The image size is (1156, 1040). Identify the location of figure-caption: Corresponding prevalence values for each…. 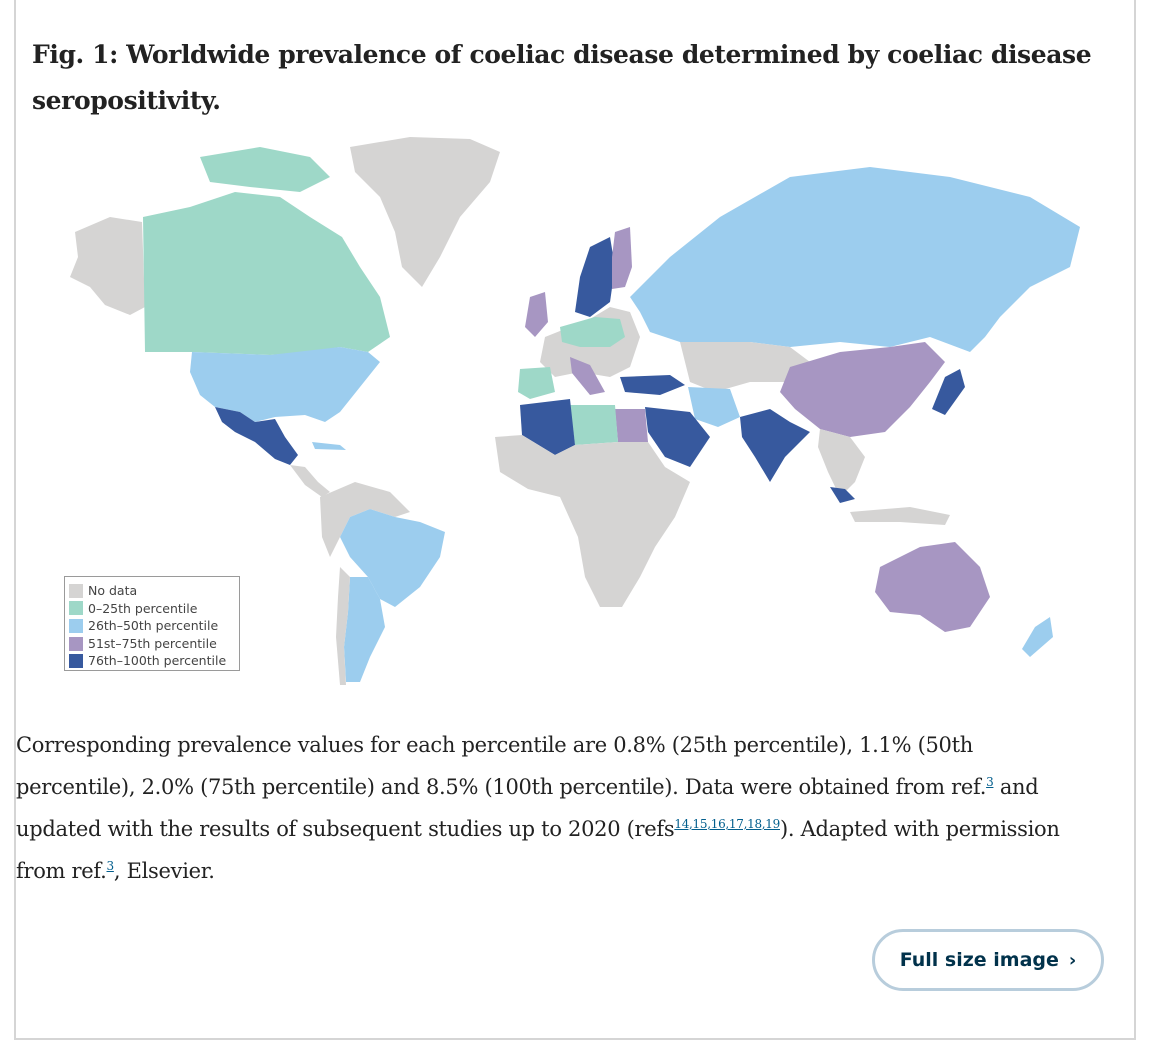
(546, 808).